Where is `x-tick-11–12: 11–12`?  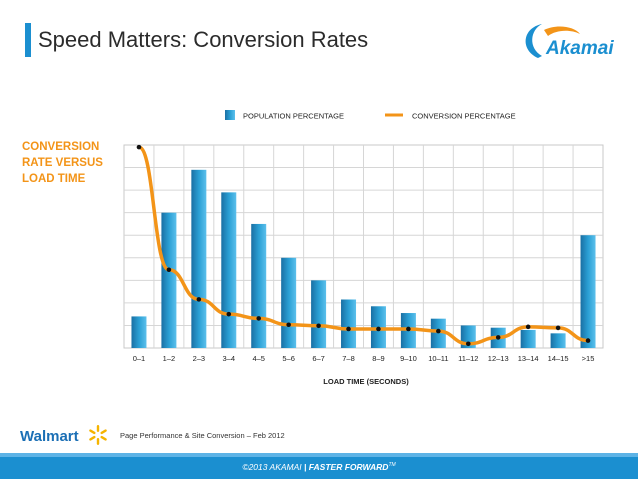
x-tick-11–12: 11–12 is located at coordinates (468, 358).